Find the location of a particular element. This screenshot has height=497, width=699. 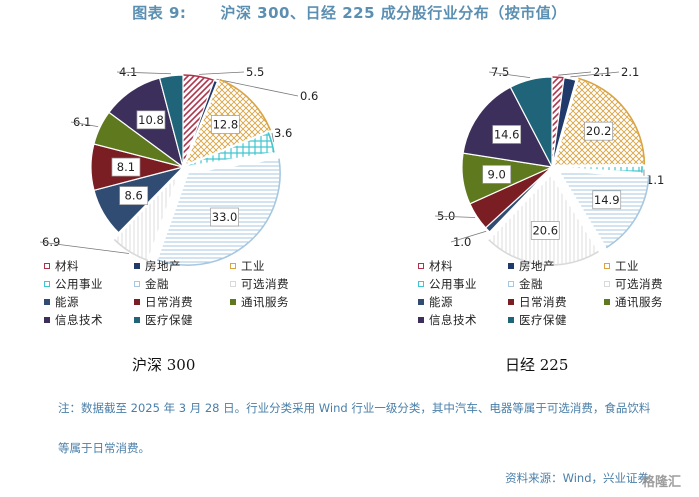

legend-item-nikkei225-9: 信息技术 is located at coordinates (463, 320).